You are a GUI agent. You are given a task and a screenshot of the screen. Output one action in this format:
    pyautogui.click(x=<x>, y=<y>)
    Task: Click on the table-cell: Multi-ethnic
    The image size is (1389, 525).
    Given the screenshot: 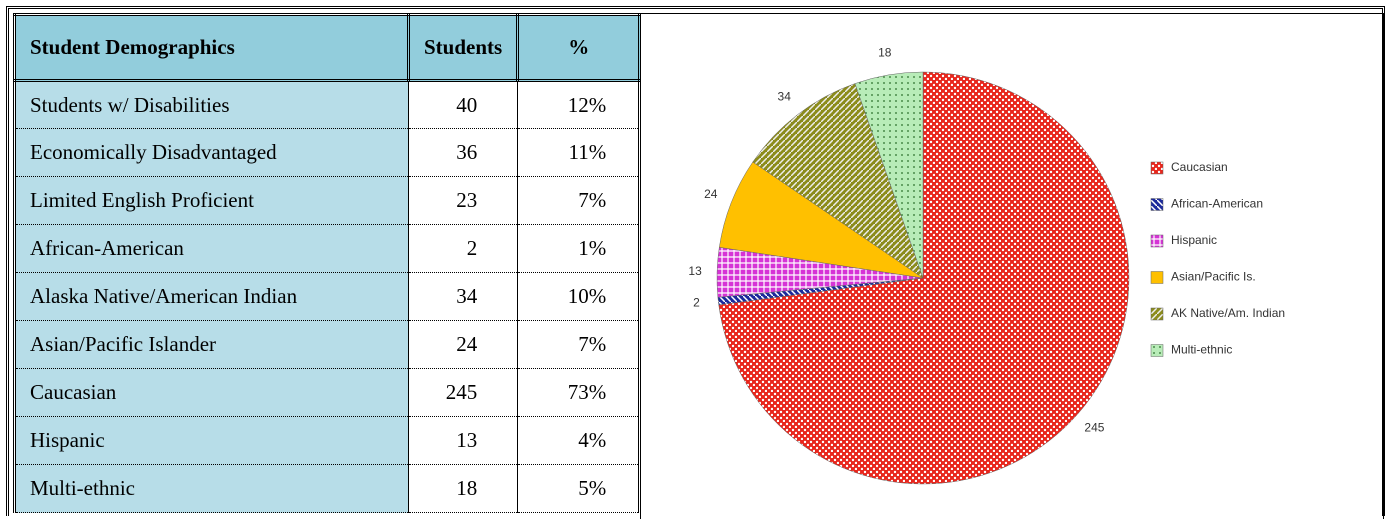 What is the action you would take?
    pyautogui.click(x=211, y=488)
    